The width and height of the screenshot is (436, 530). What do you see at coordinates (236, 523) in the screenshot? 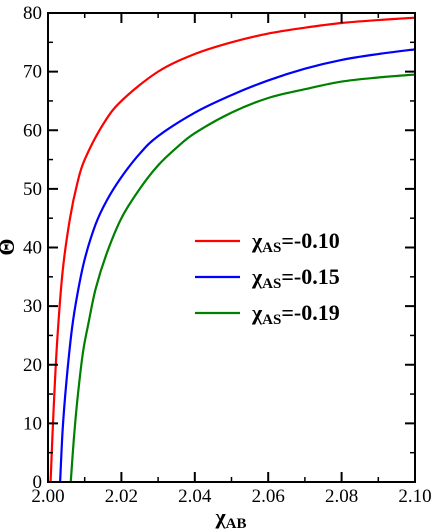
I see `x-axis-title-sub: AB` at bounding box center [236, 523].